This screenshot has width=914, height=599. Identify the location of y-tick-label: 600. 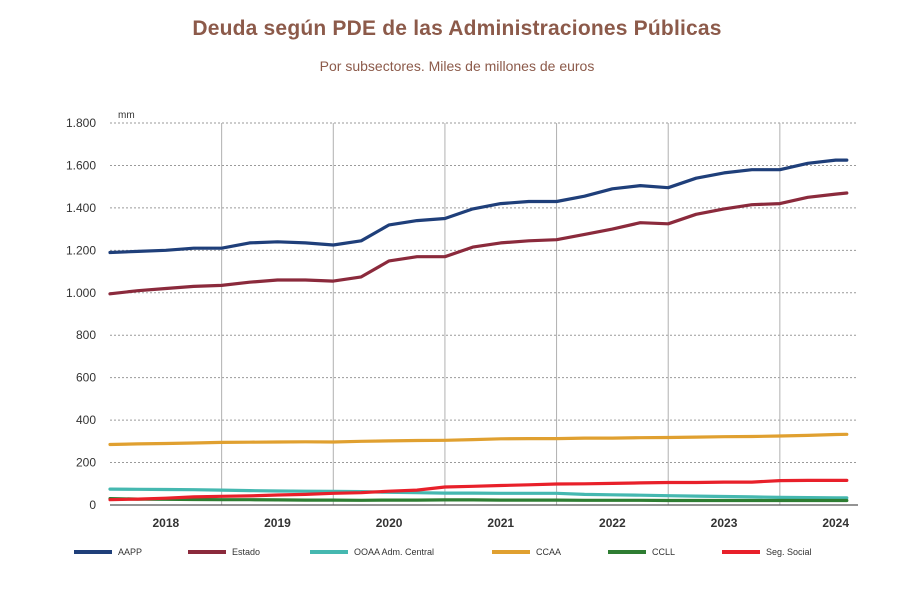
(86, 378).